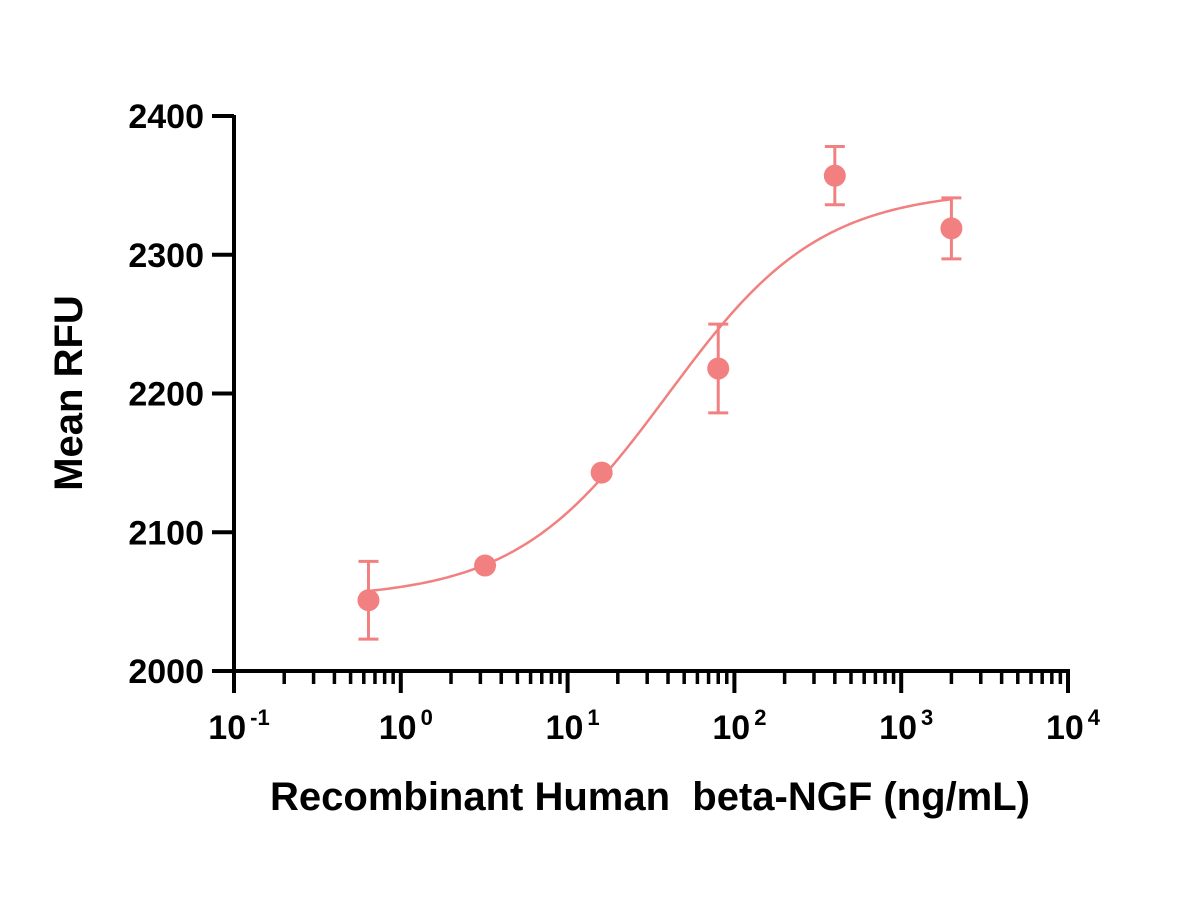 Image resolution: width=1200 pixels, height=900 pixels. I want to click on x-tick-exponent: 0, so click(427, 717).